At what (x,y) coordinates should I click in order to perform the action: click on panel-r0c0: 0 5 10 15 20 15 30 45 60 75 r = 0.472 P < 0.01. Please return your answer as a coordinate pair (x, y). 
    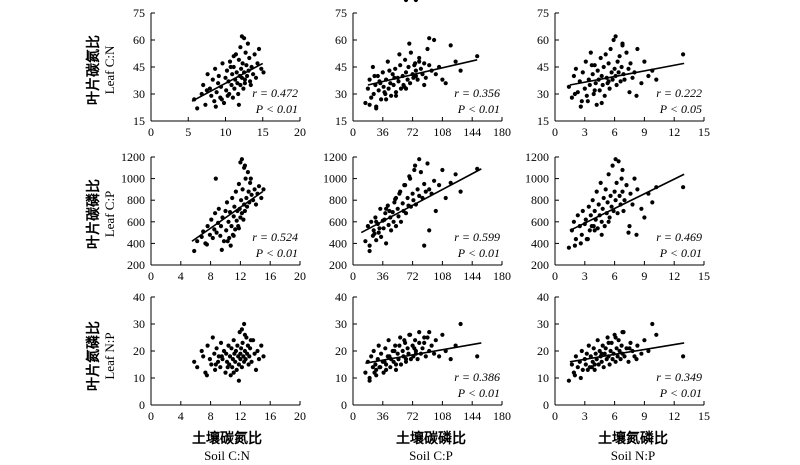
    Looking at the image, I should click on (219, 72).